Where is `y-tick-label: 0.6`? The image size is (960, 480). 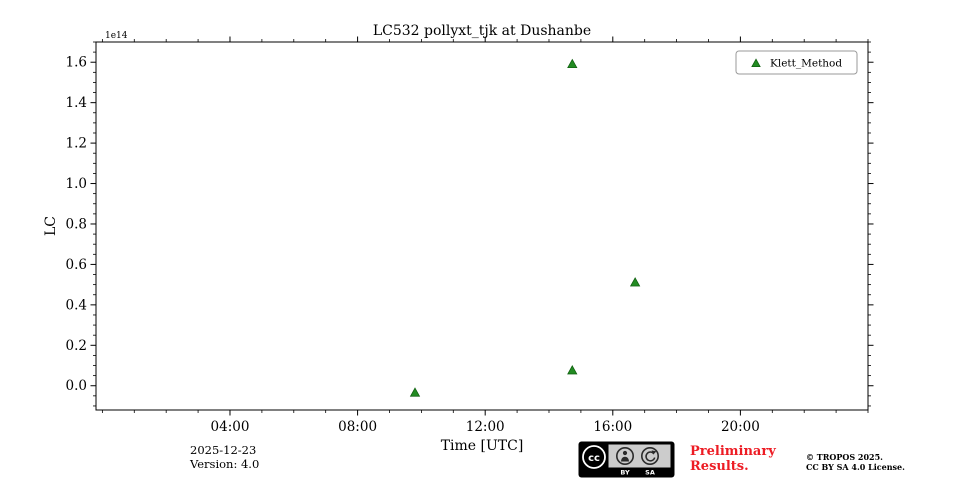 y-tick-label: 0.6 is located at coordinates (76, 265).